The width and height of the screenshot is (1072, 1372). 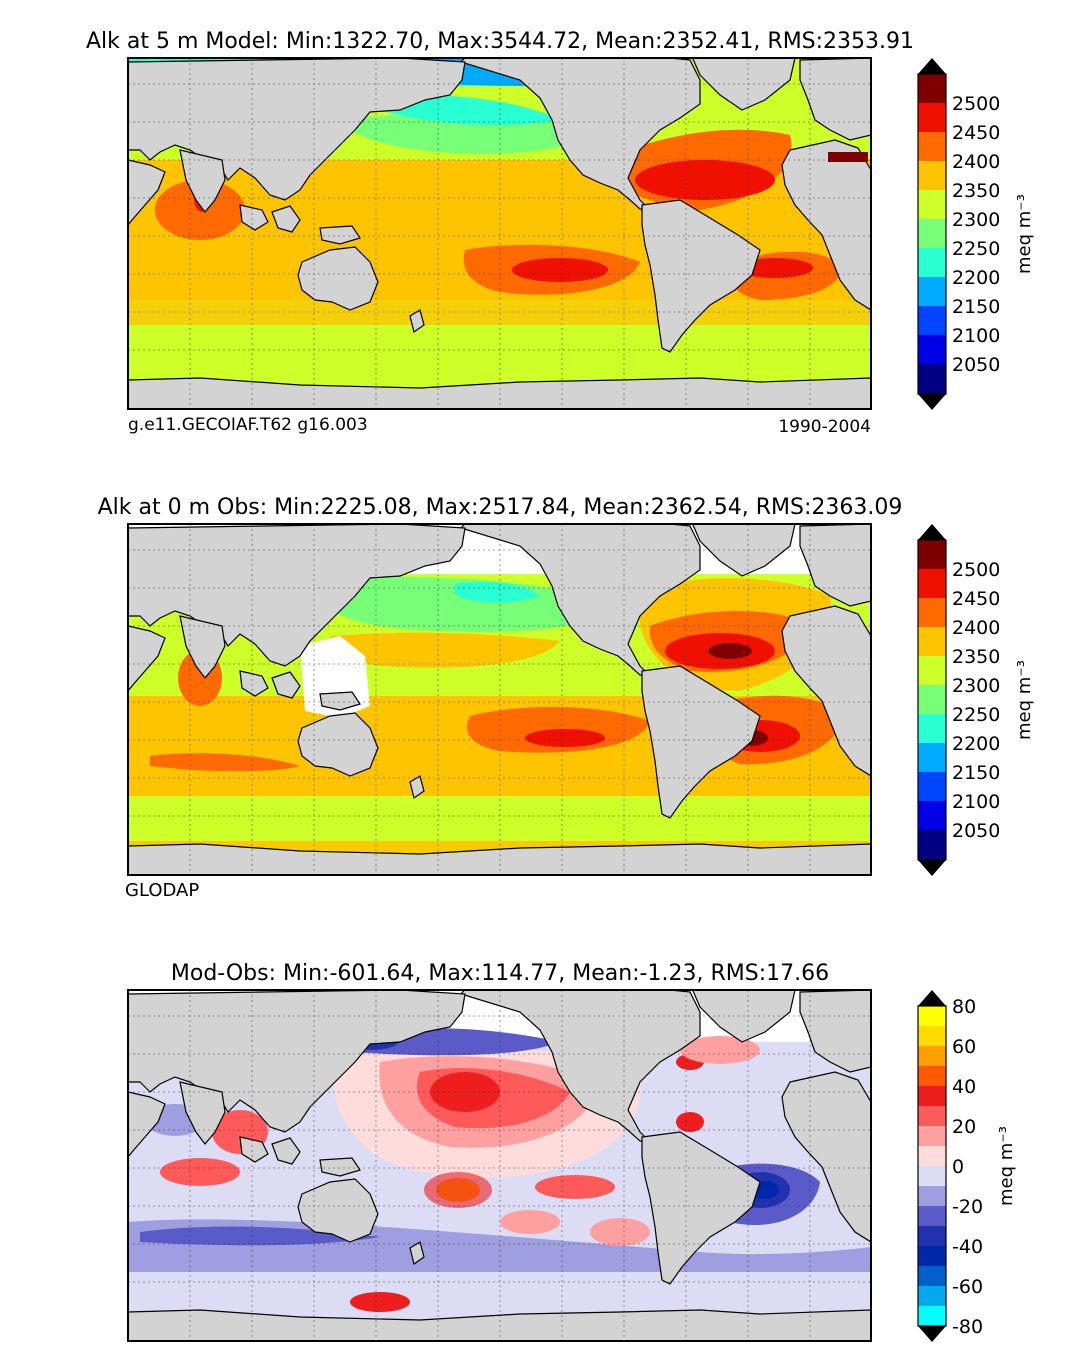 What do you see at coordinates (730, 651) in the screenshot?
I see `panel2-na-dark` at bounding box center [730, 651].